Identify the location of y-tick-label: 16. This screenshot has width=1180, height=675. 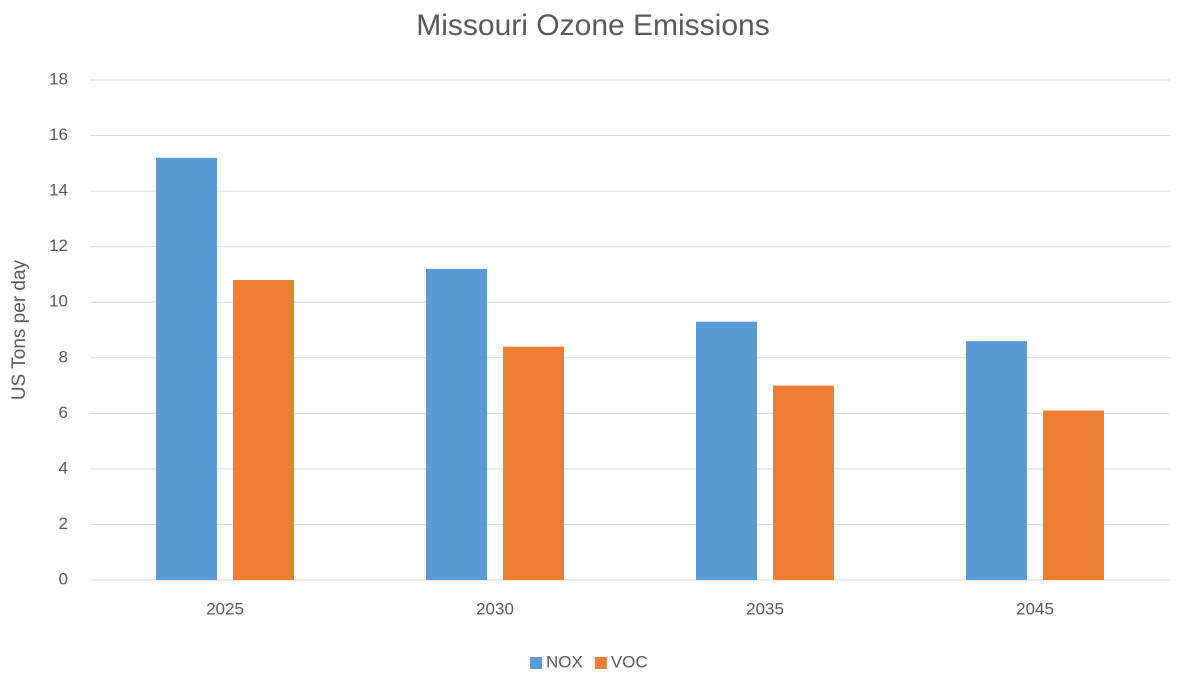
(58, 134).